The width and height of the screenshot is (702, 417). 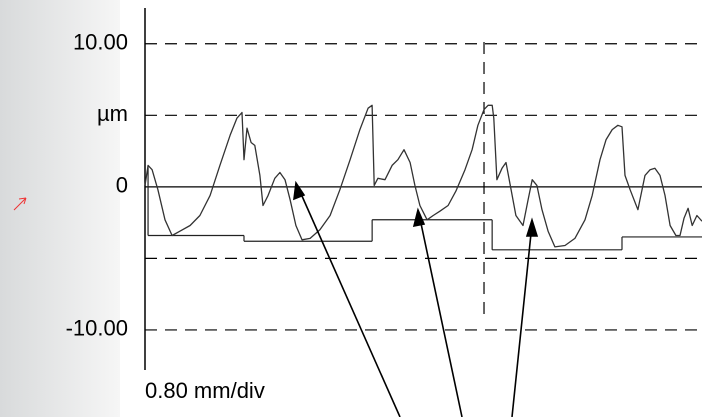 What do you see at coordinates (112, 113) in the screenshot?
I see `y-tick-label: µm` at bounding box center [112, 113].